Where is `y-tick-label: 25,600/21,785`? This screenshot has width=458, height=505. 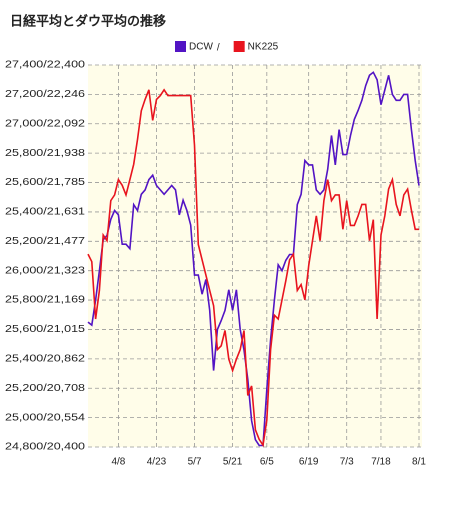 y-tick-label: 25,600/21,785 is located at coordinates (45, 182).